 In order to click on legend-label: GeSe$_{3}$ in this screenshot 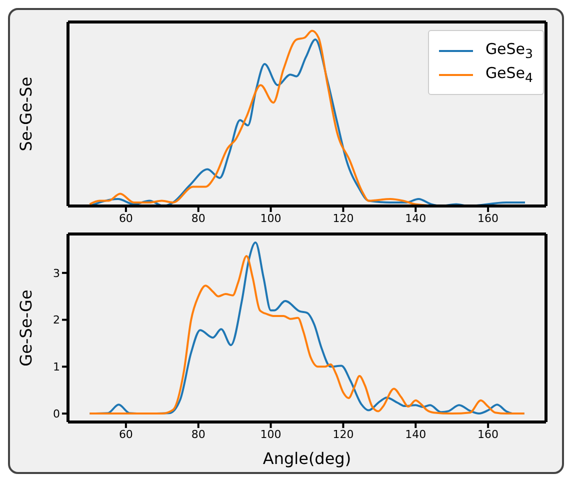, I will do `click(509, 50)`.